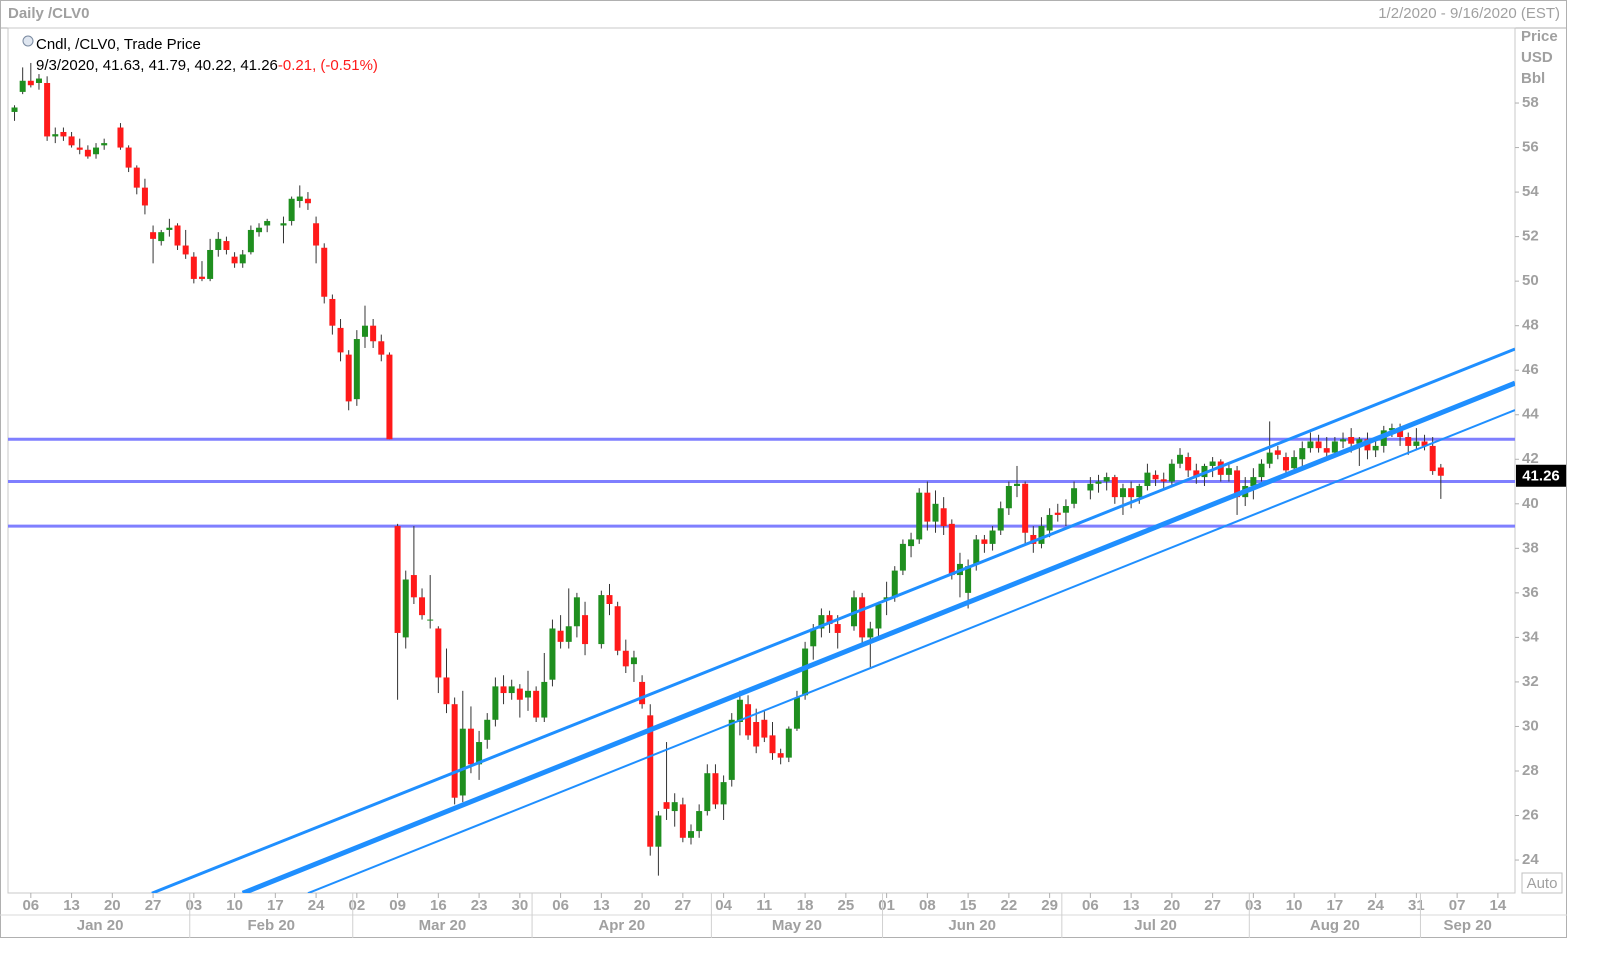 The height and width of the screenshot is (963, 1600). Describe the element at coordinates (1530, 725) in the screenshot. I see `y-tick-label: 30` at that location.